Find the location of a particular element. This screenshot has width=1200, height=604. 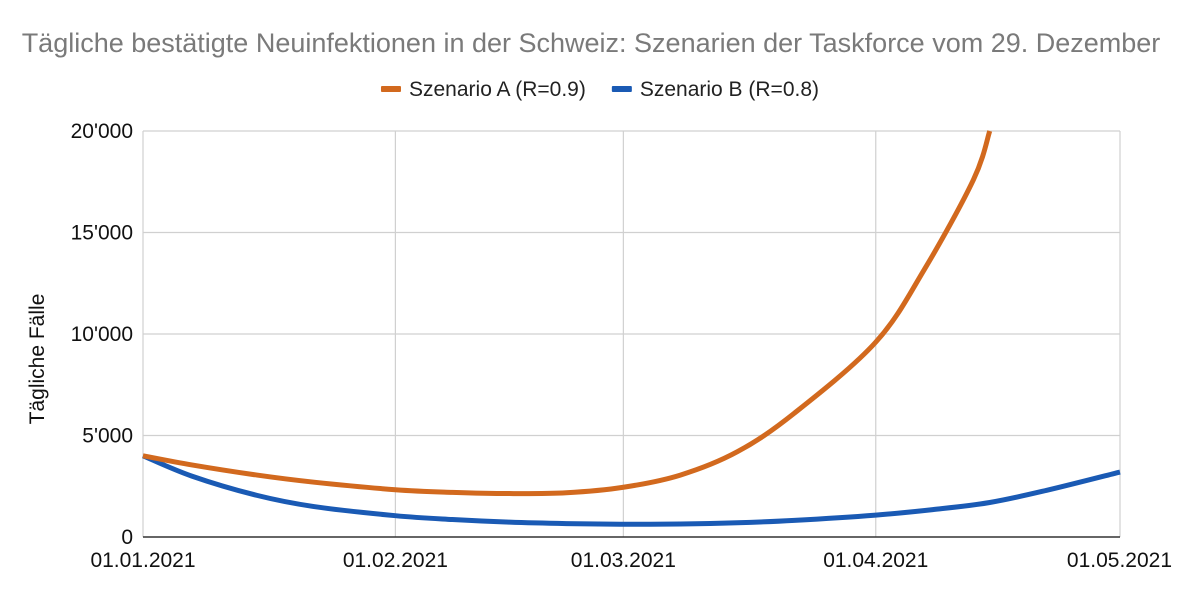

y-tick-label: 5'000 is located at coordinates (107, 436).